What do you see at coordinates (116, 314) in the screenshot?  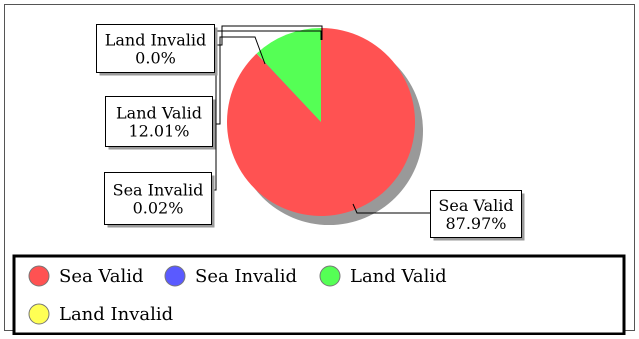 I see `legend-label-land-invalid: Land Invalid` at bounding box center [116, 314].